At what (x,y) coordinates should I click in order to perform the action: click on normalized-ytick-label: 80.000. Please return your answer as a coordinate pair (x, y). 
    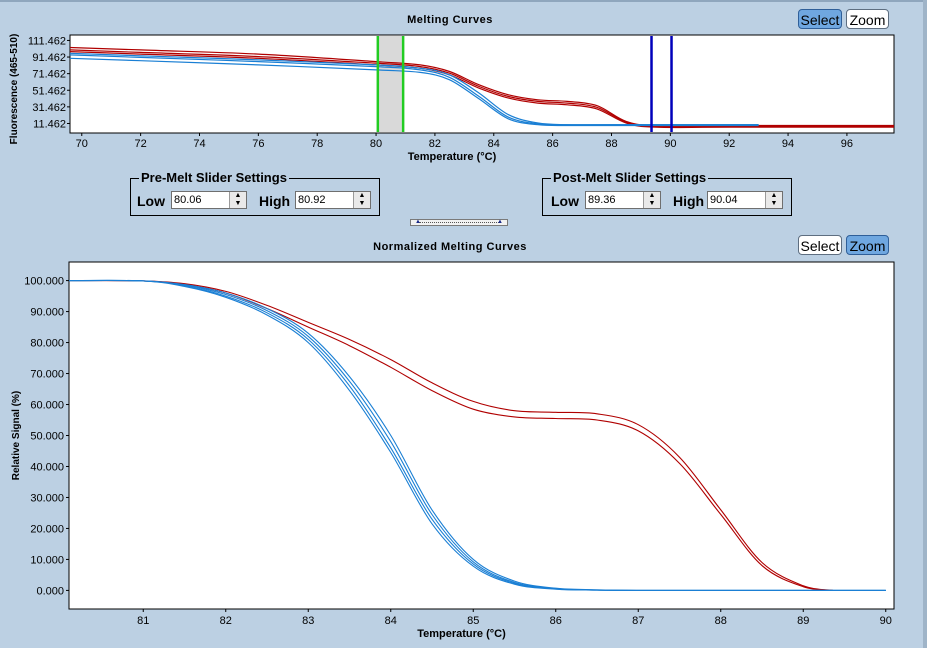
    Looking at the image, I should click on (47, 344).